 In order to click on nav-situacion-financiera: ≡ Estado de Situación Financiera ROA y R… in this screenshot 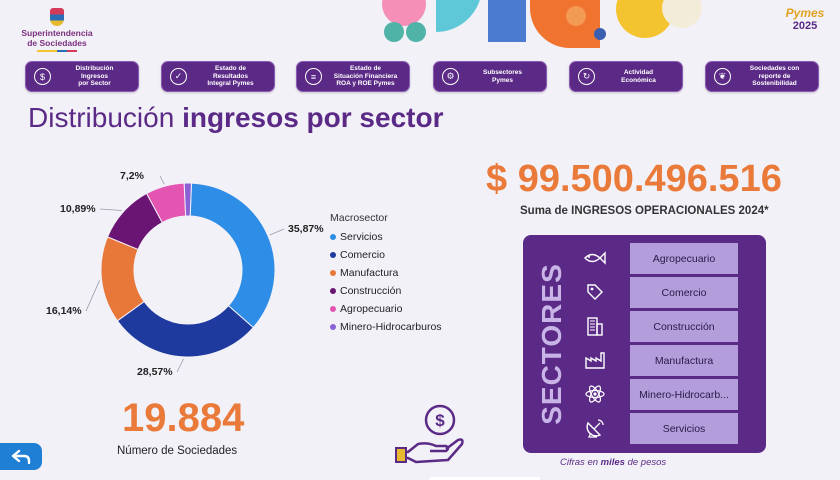, I will do `click(353, 76)`.